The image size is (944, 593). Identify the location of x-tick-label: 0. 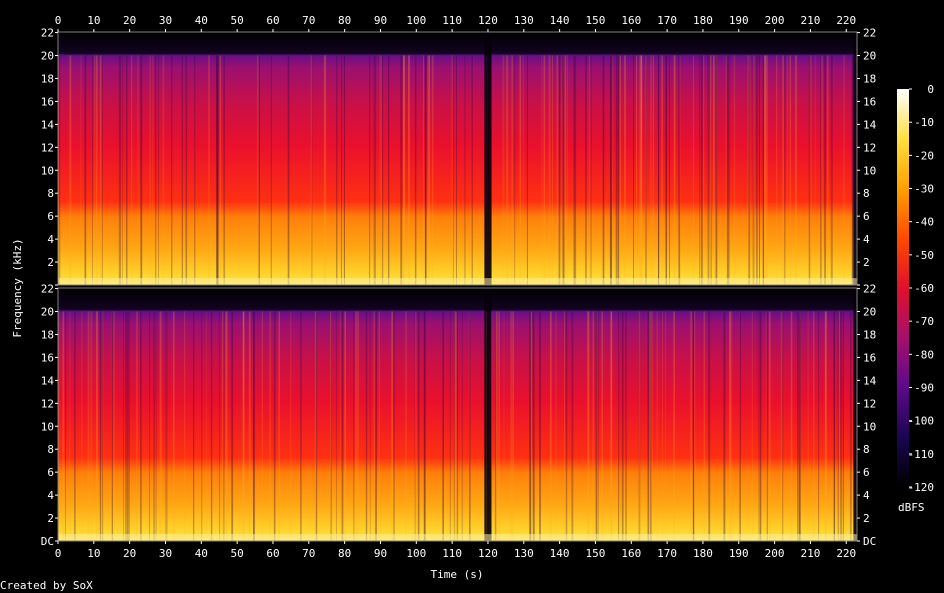
(58, 20).